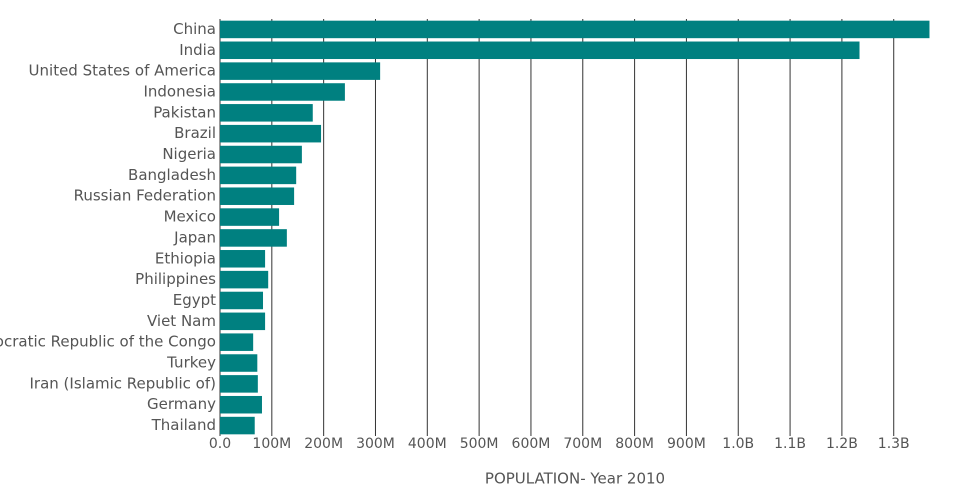  I want to click on y-tick-label: Thailand, so click(183, 425).